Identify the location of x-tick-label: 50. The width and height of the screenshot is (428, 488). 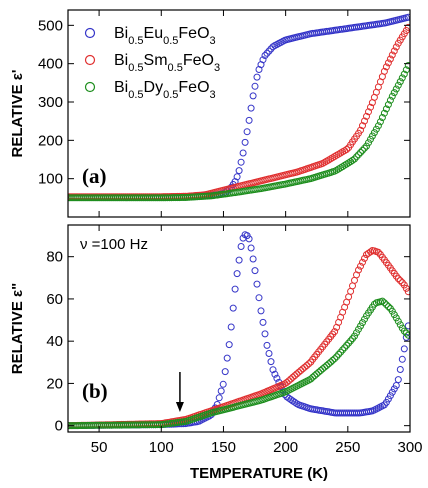
(99, 447).